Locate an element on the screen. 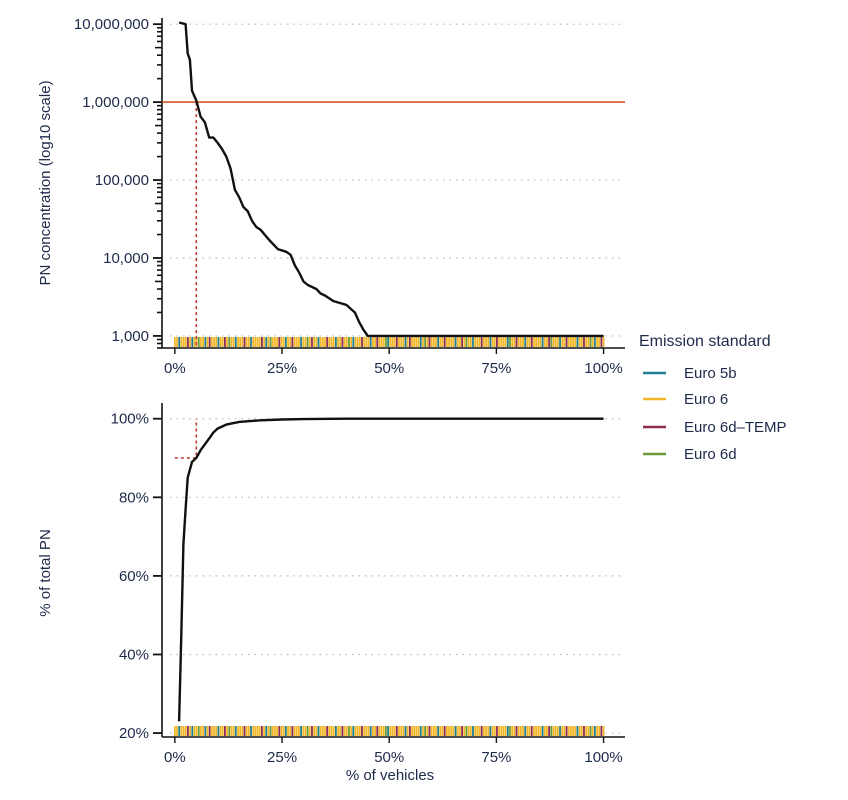 This screenshot has height=800, width=848. legend-label: Euro 5b is located at coordinates (710, 373).